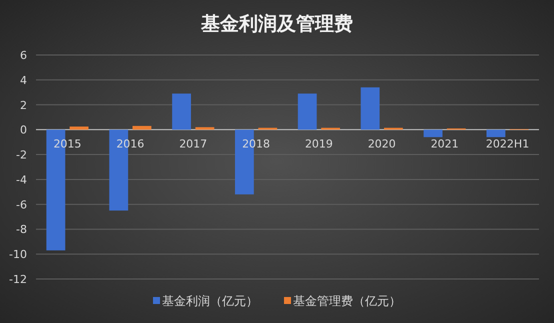 The height and width of the screenshot is (323, 554). I want to click on x-tick-label: 2022H1, so click(508, 144).